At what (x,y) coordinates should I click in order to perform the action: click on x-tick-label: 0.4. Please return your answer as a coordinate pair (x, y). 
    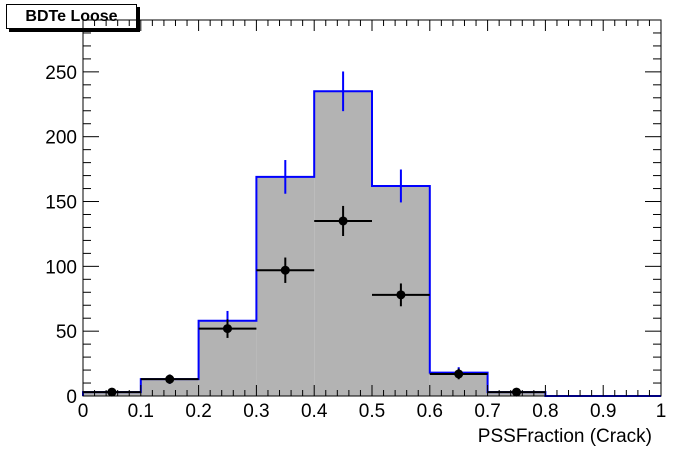
    Looking at the image, I should click on (314, 411).